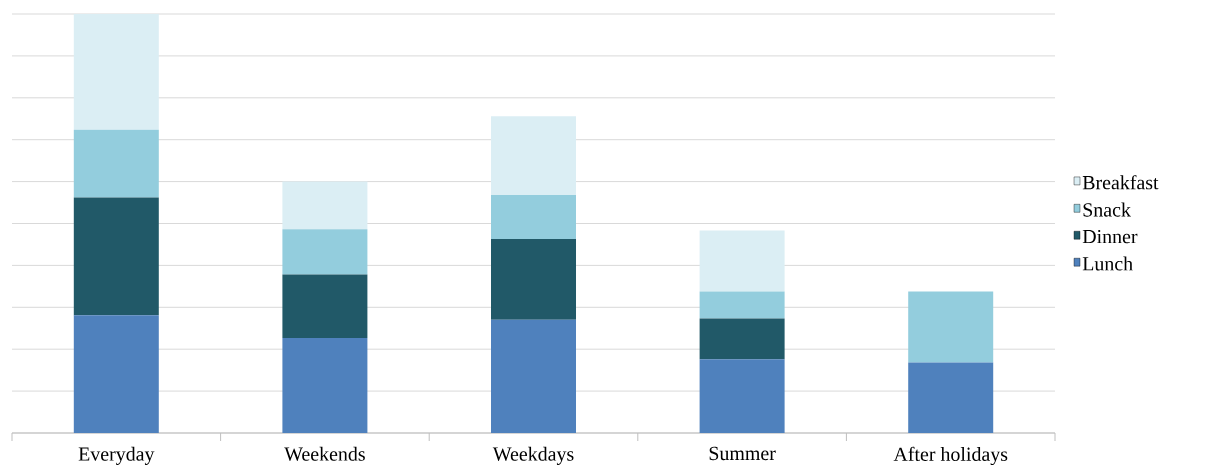 The image size is (1216, 476). Describe the element at coordinates (1107, 263) in the screenshot. I see `legend-label: Lunch` at that location.